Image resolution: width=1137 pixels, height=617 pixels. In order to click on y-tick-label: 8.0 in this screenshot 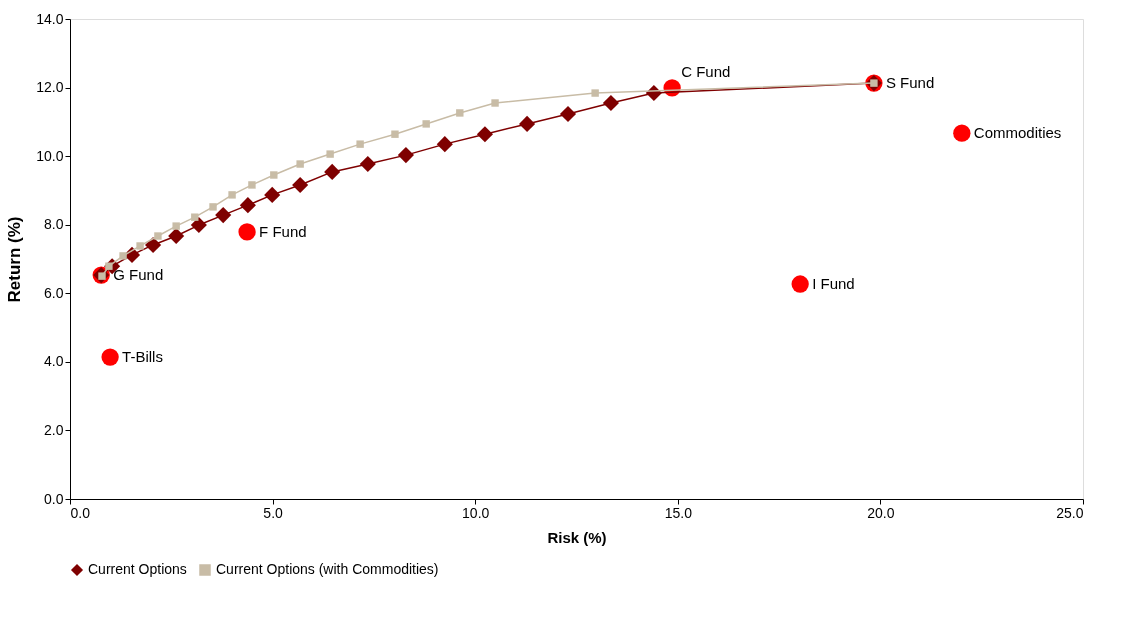, I will do `click(54, 224)`.